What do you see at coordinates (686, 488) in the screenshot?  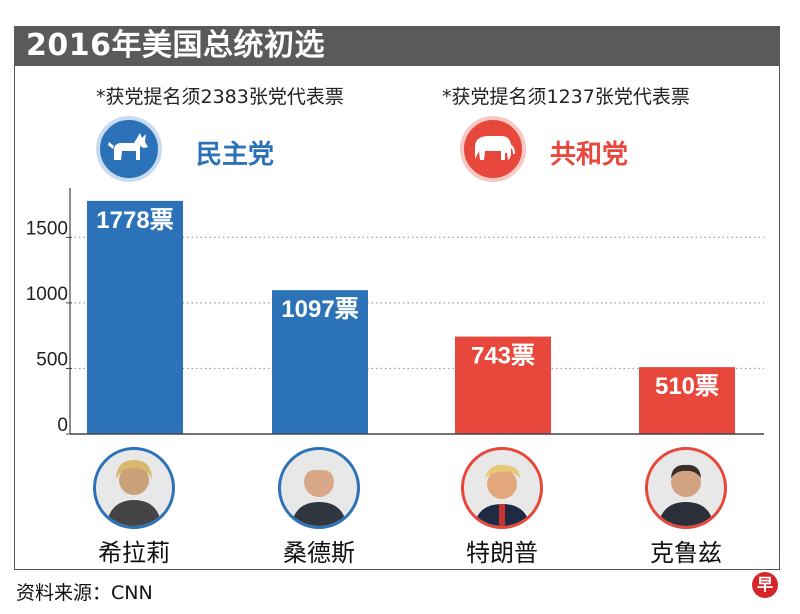 I see `candidate-photo-cruz` at bounding box center [686, 488].